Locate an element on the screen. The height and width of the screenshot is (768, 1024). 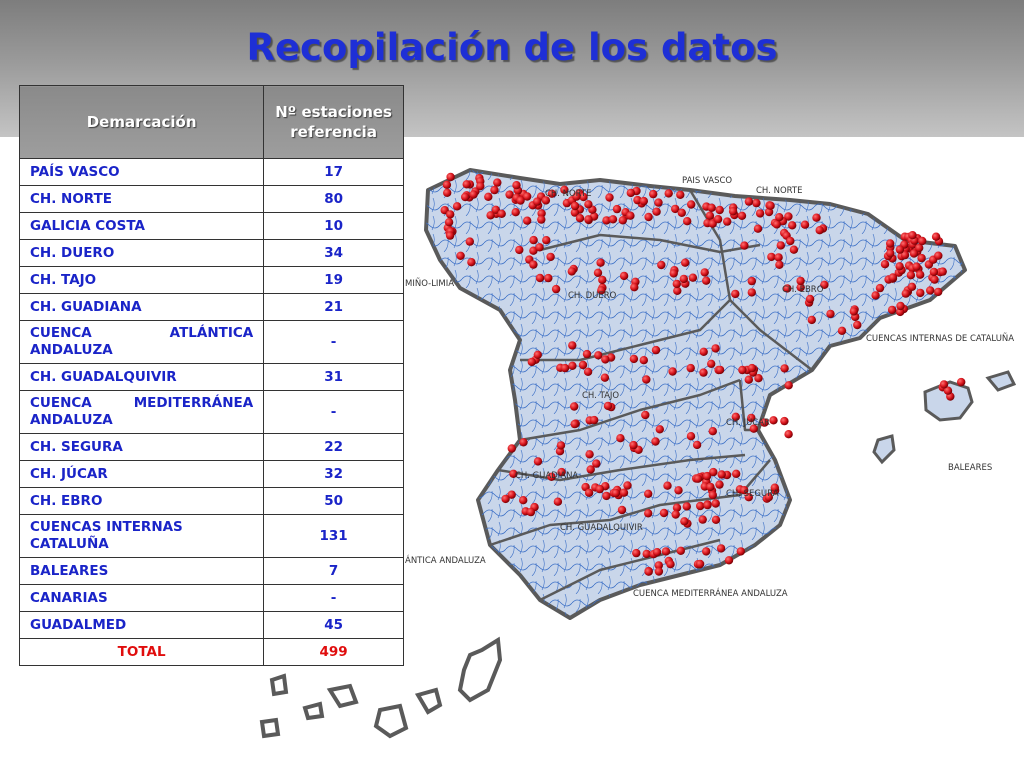
page-title: Recopilación de los datos is located at coordinates (512, 47).